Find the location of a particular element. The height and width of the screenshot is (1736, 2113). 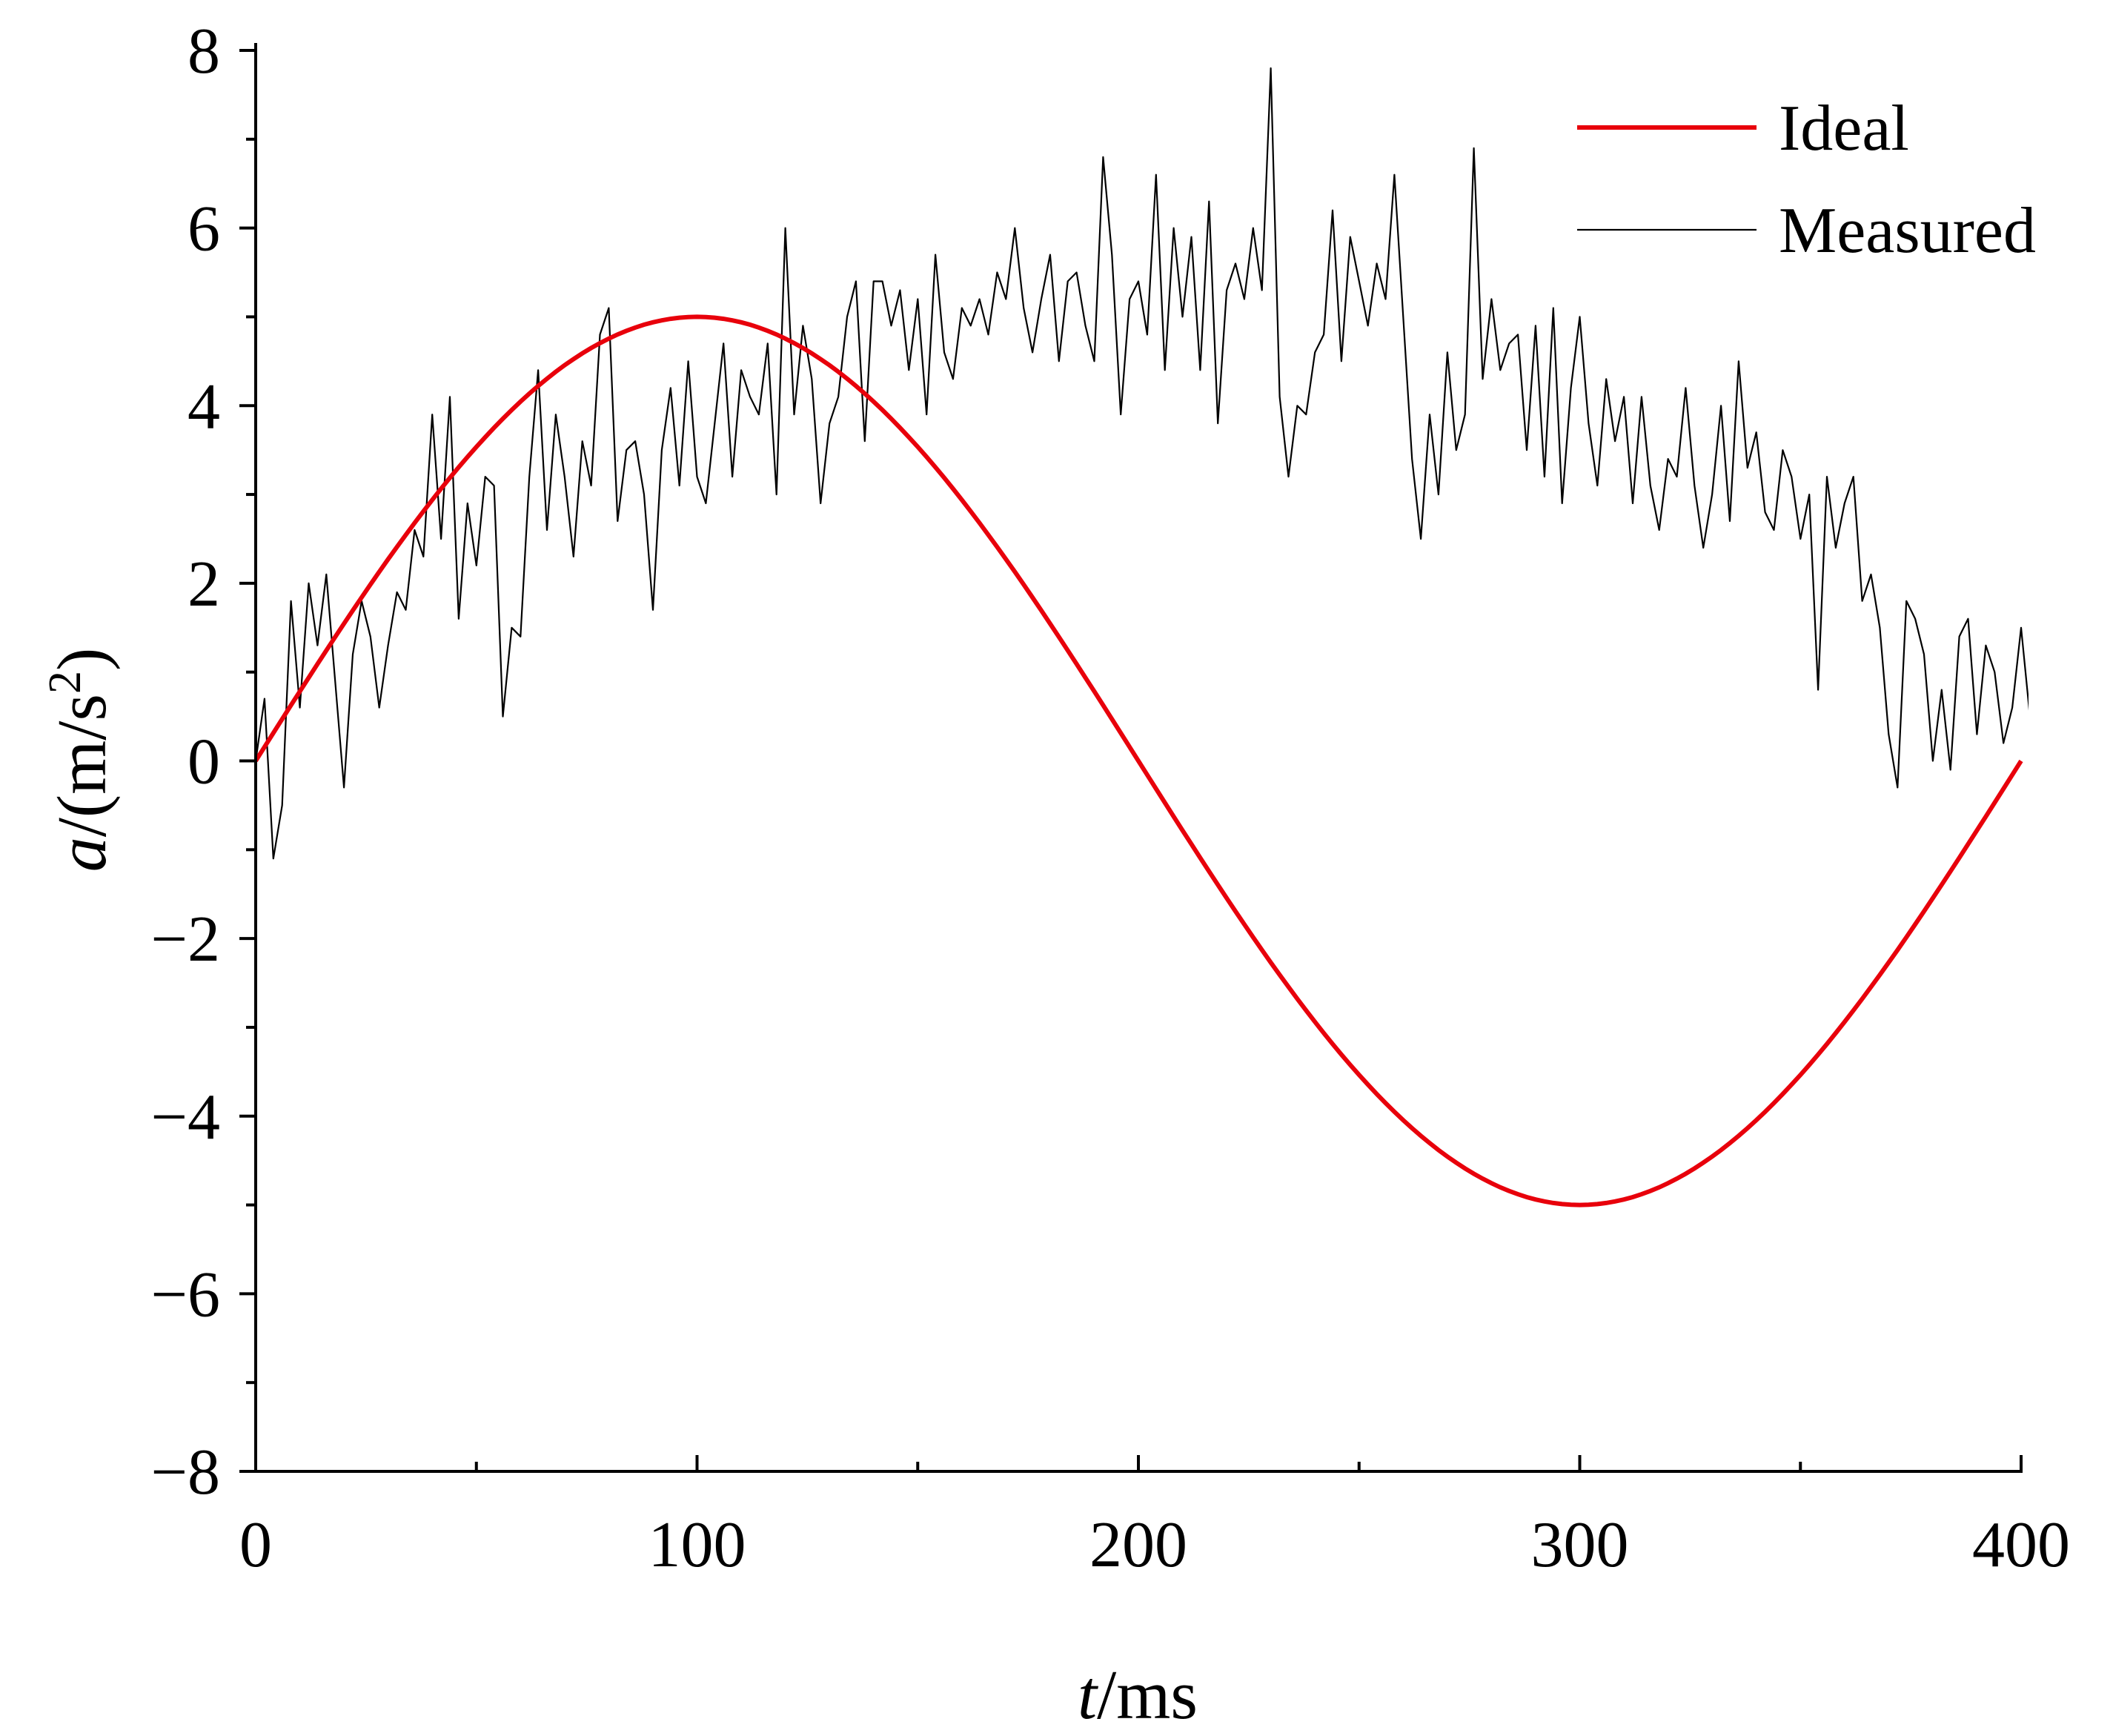

y-tick-label: 8 is located at coordinates (204, 52).